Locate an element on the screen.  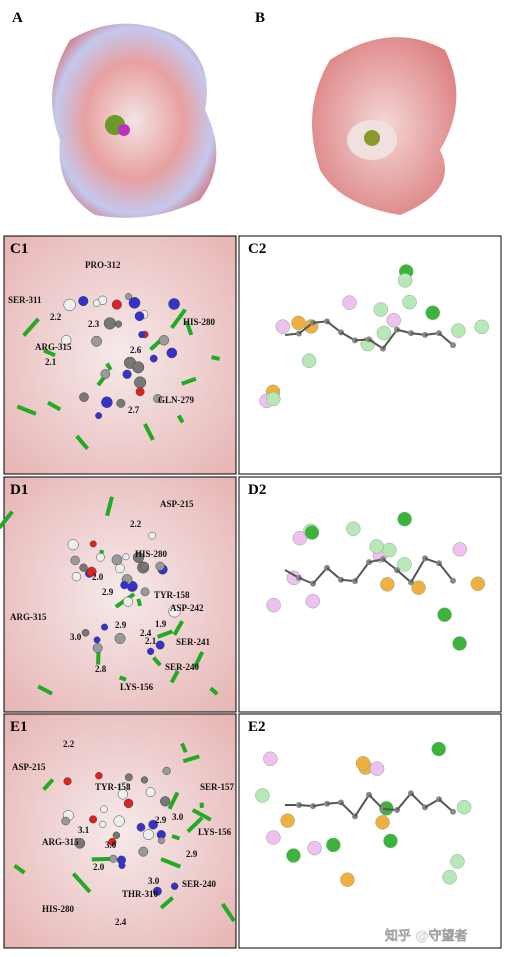
residue-label: TYR-158 is located at coordinates (172, 595).